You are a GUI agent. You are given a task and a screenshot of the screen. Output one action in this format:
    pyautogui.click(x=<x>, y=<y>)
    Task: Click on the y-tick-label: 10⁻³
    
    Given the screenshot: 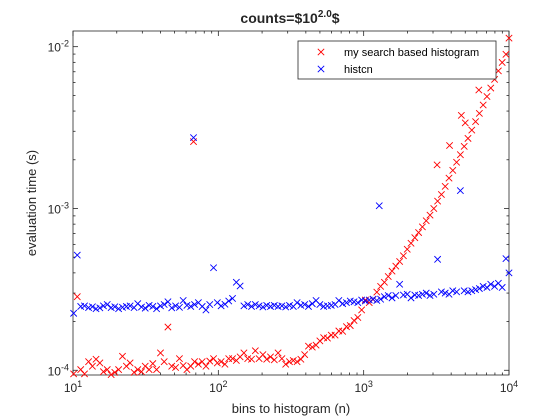 What is the action you would take?
    pyautogui.click(x=58, y=208)
    